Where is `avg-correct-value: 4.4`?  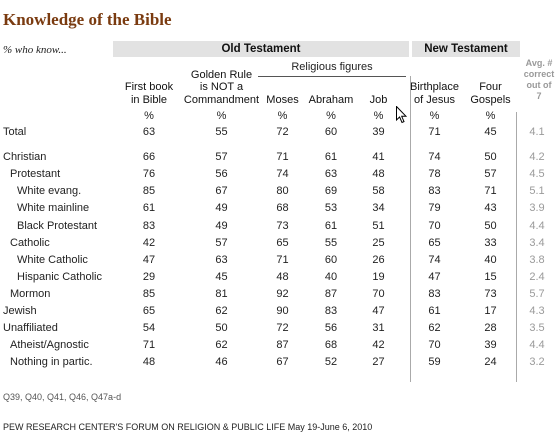 avg-correct-value: 4.4 is located at coordinates (537, 345).